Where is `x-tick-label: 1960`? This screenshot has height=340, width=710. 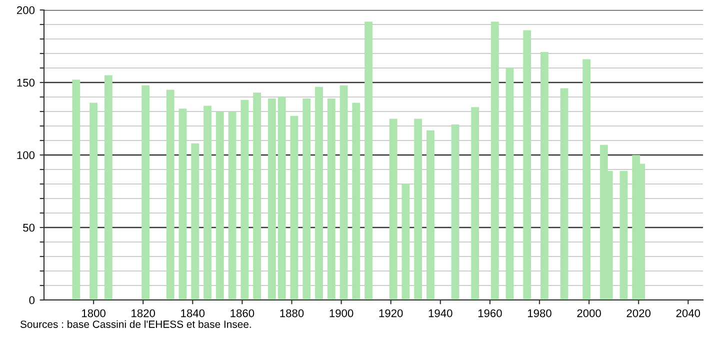
x-tick-label: 1960 is located at coordinates (490, 313).